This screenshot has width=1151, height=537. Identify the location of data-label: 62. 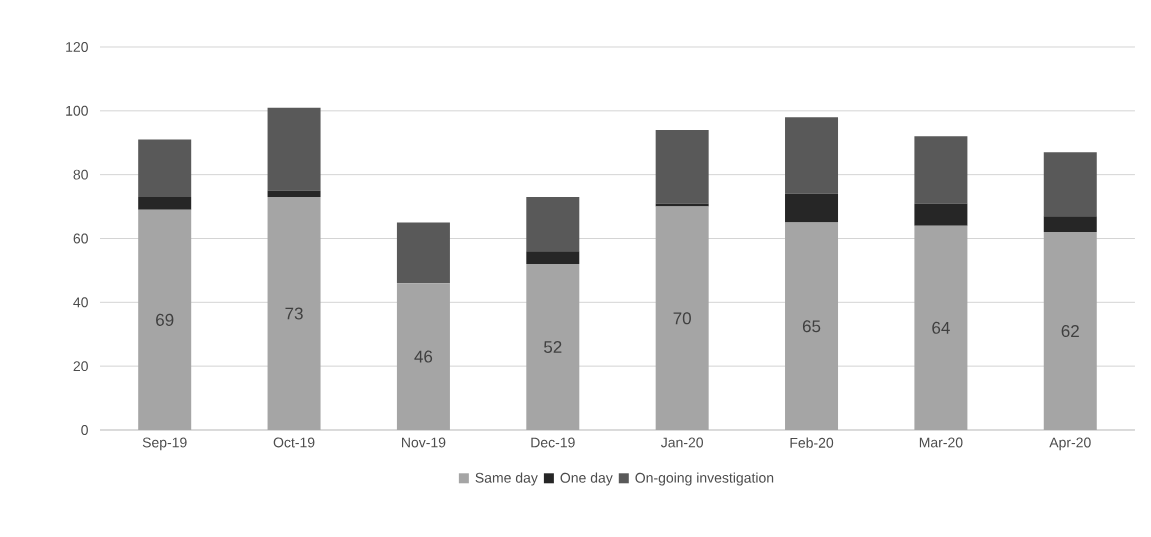
(1070, 331).